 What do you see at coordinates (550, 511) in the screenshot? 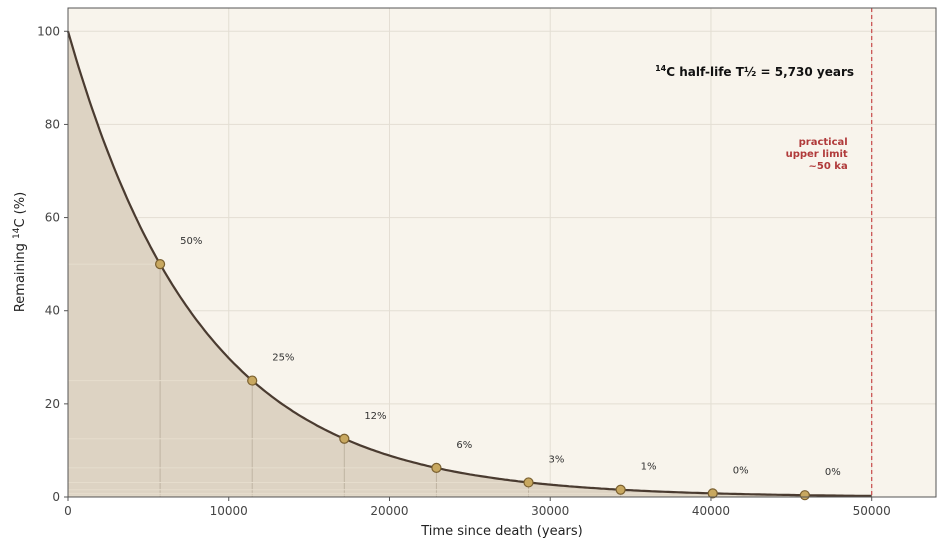
I see `x-tick-label: 30000` at bounding box center [550, 511].